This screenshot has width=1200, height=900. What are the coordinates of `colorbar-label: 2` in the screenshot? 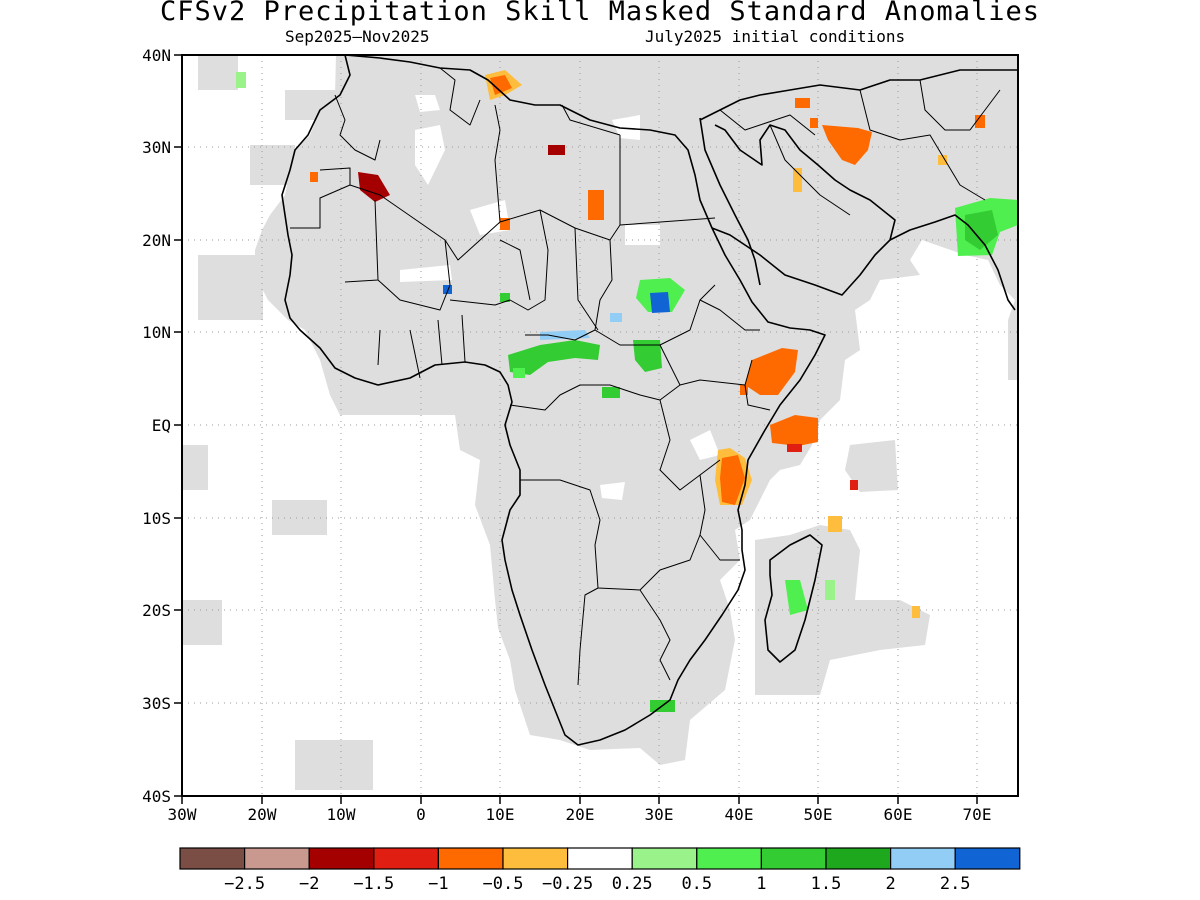 It's located at (890, 884).